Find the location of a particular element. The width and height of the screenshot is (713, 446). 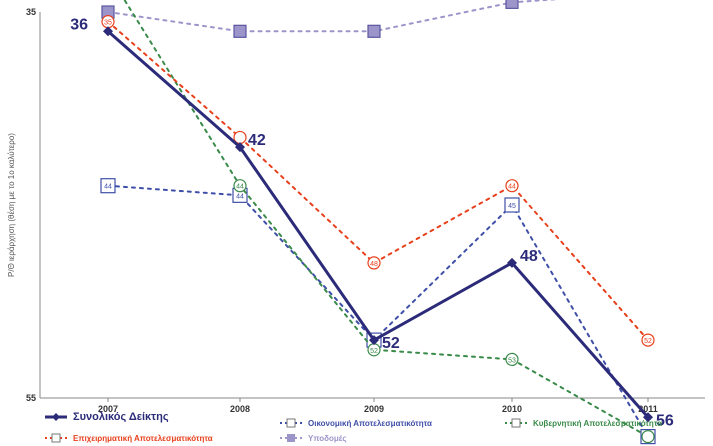

marker-label: 48 is located at coordinates (374, 264).